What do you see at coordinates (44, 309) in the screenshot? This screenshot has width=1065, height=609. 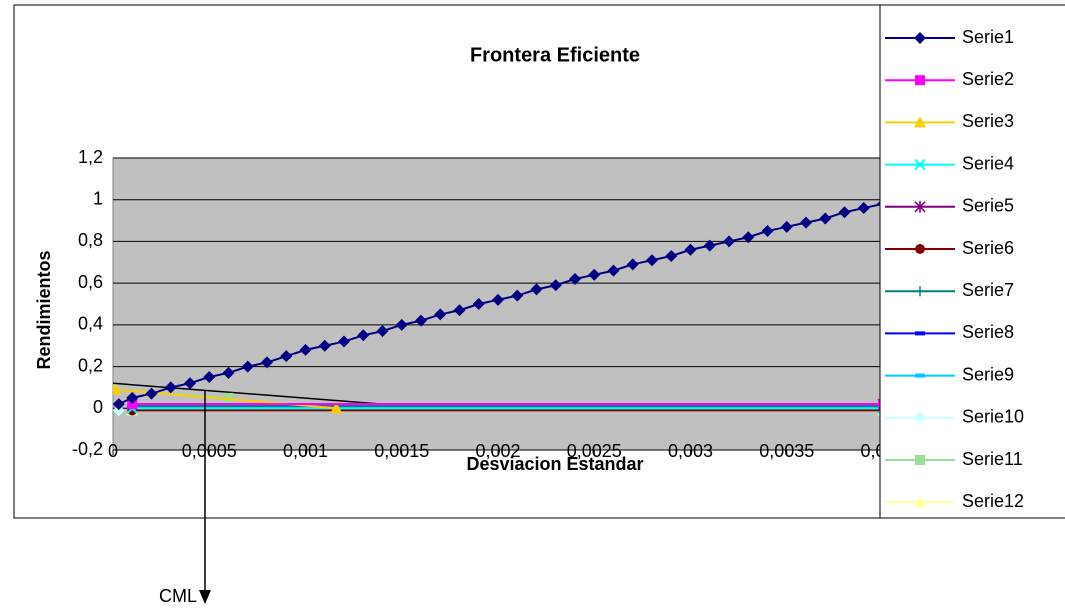 I see `y-axis-label: Rendimientos` at bounding box center [44, 309].